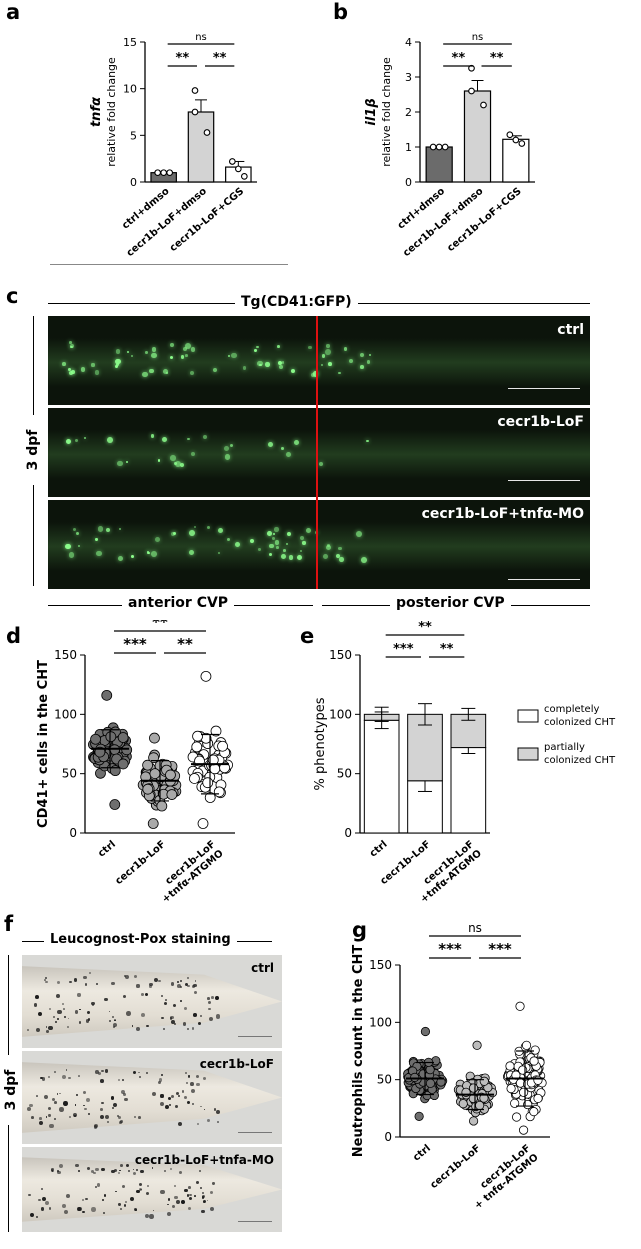 This screenshot has width=641, height=1249. Describe the element at coordinates (319, 363) in the screenshot. I see `tissue-glow` at that location.